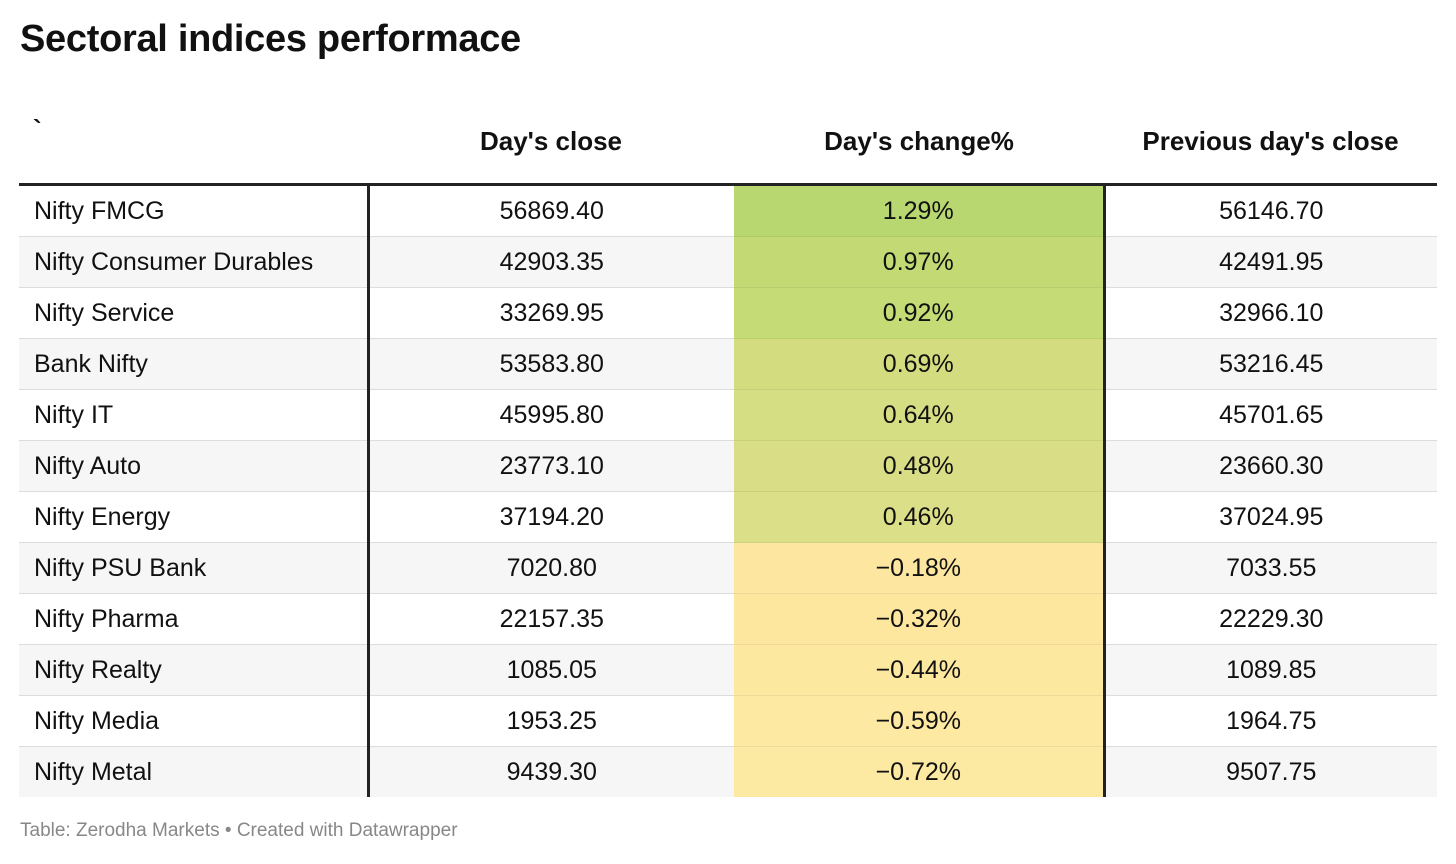 The image size is (1456, 864). I want to click on source-label: Table: Zerodha Markets, so click(120, 830).